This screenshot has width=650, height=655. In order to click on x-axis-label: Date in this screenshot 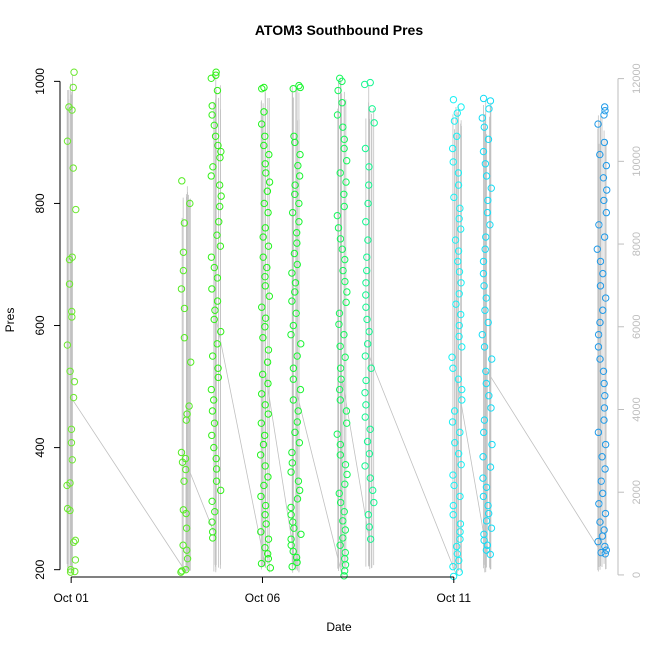, I will do `click(339, 627)`.